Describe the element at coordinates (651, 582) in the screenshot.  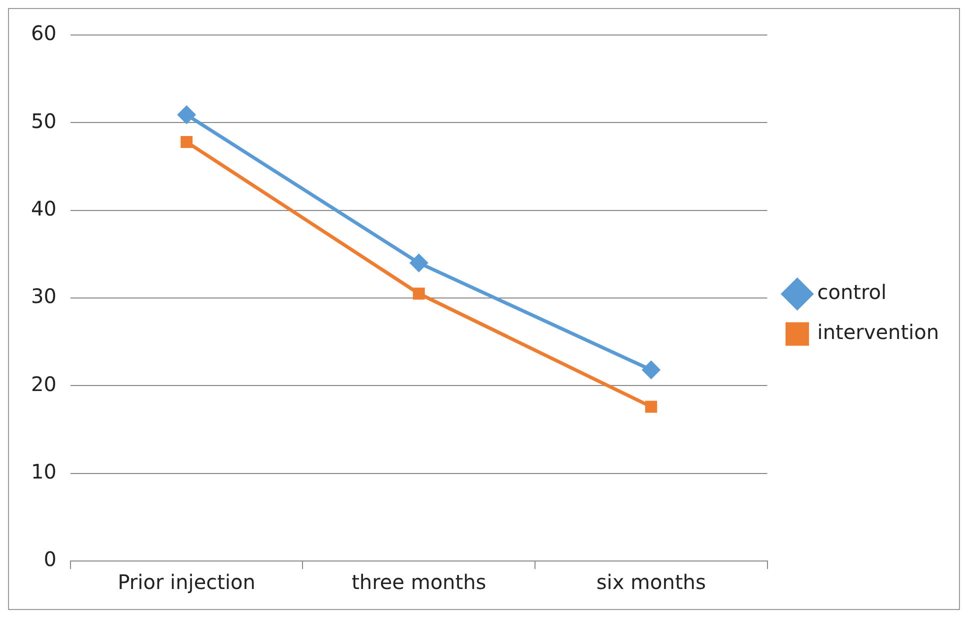
I see `x-tick-label: six months` at that location.